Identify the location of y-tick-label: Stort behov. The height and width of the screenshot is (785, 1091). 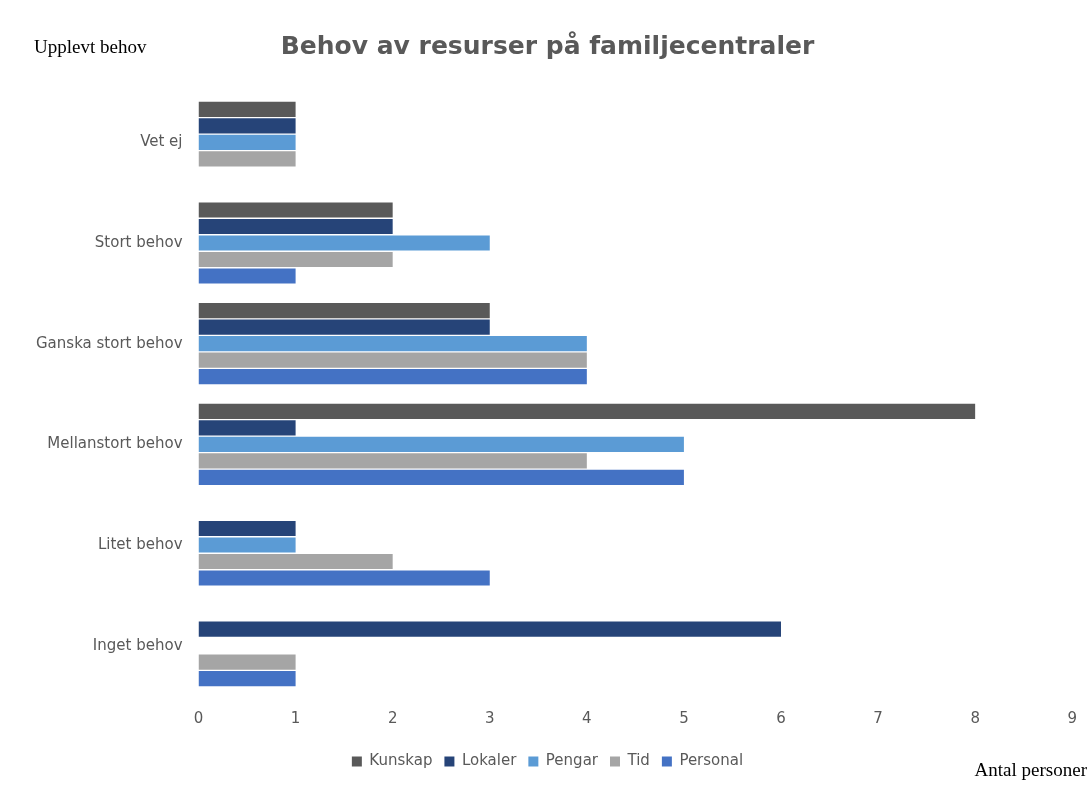
(138, 241).